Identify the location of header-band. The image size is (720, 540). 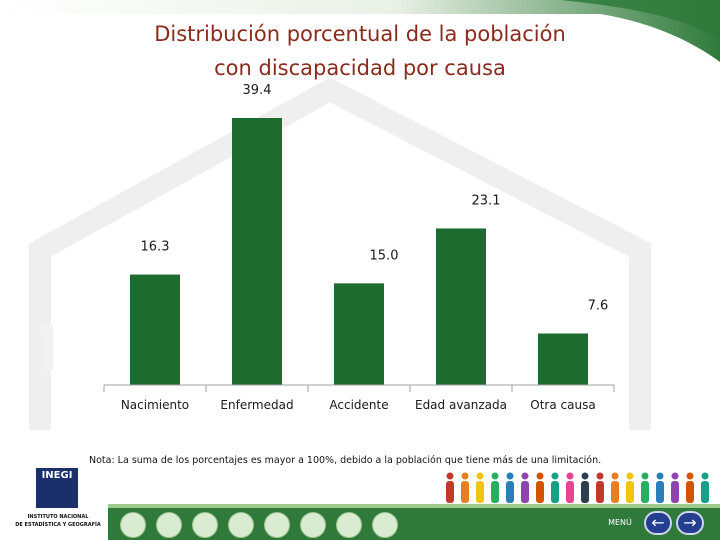
(360, 31).